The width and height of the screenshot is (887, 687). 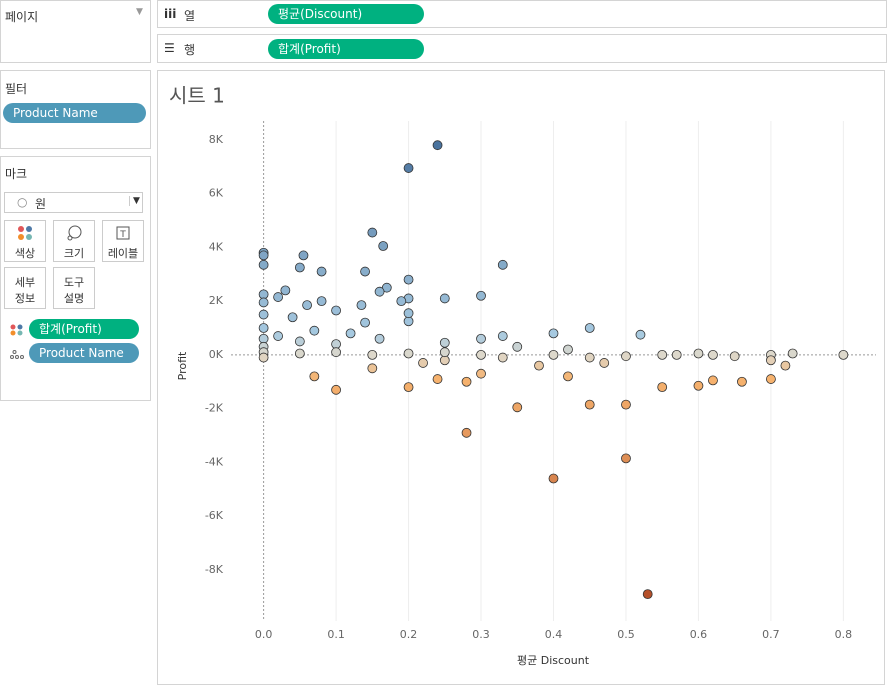 I want to click on tooltip-button: 도구 설명, so click(x=74, y=288).